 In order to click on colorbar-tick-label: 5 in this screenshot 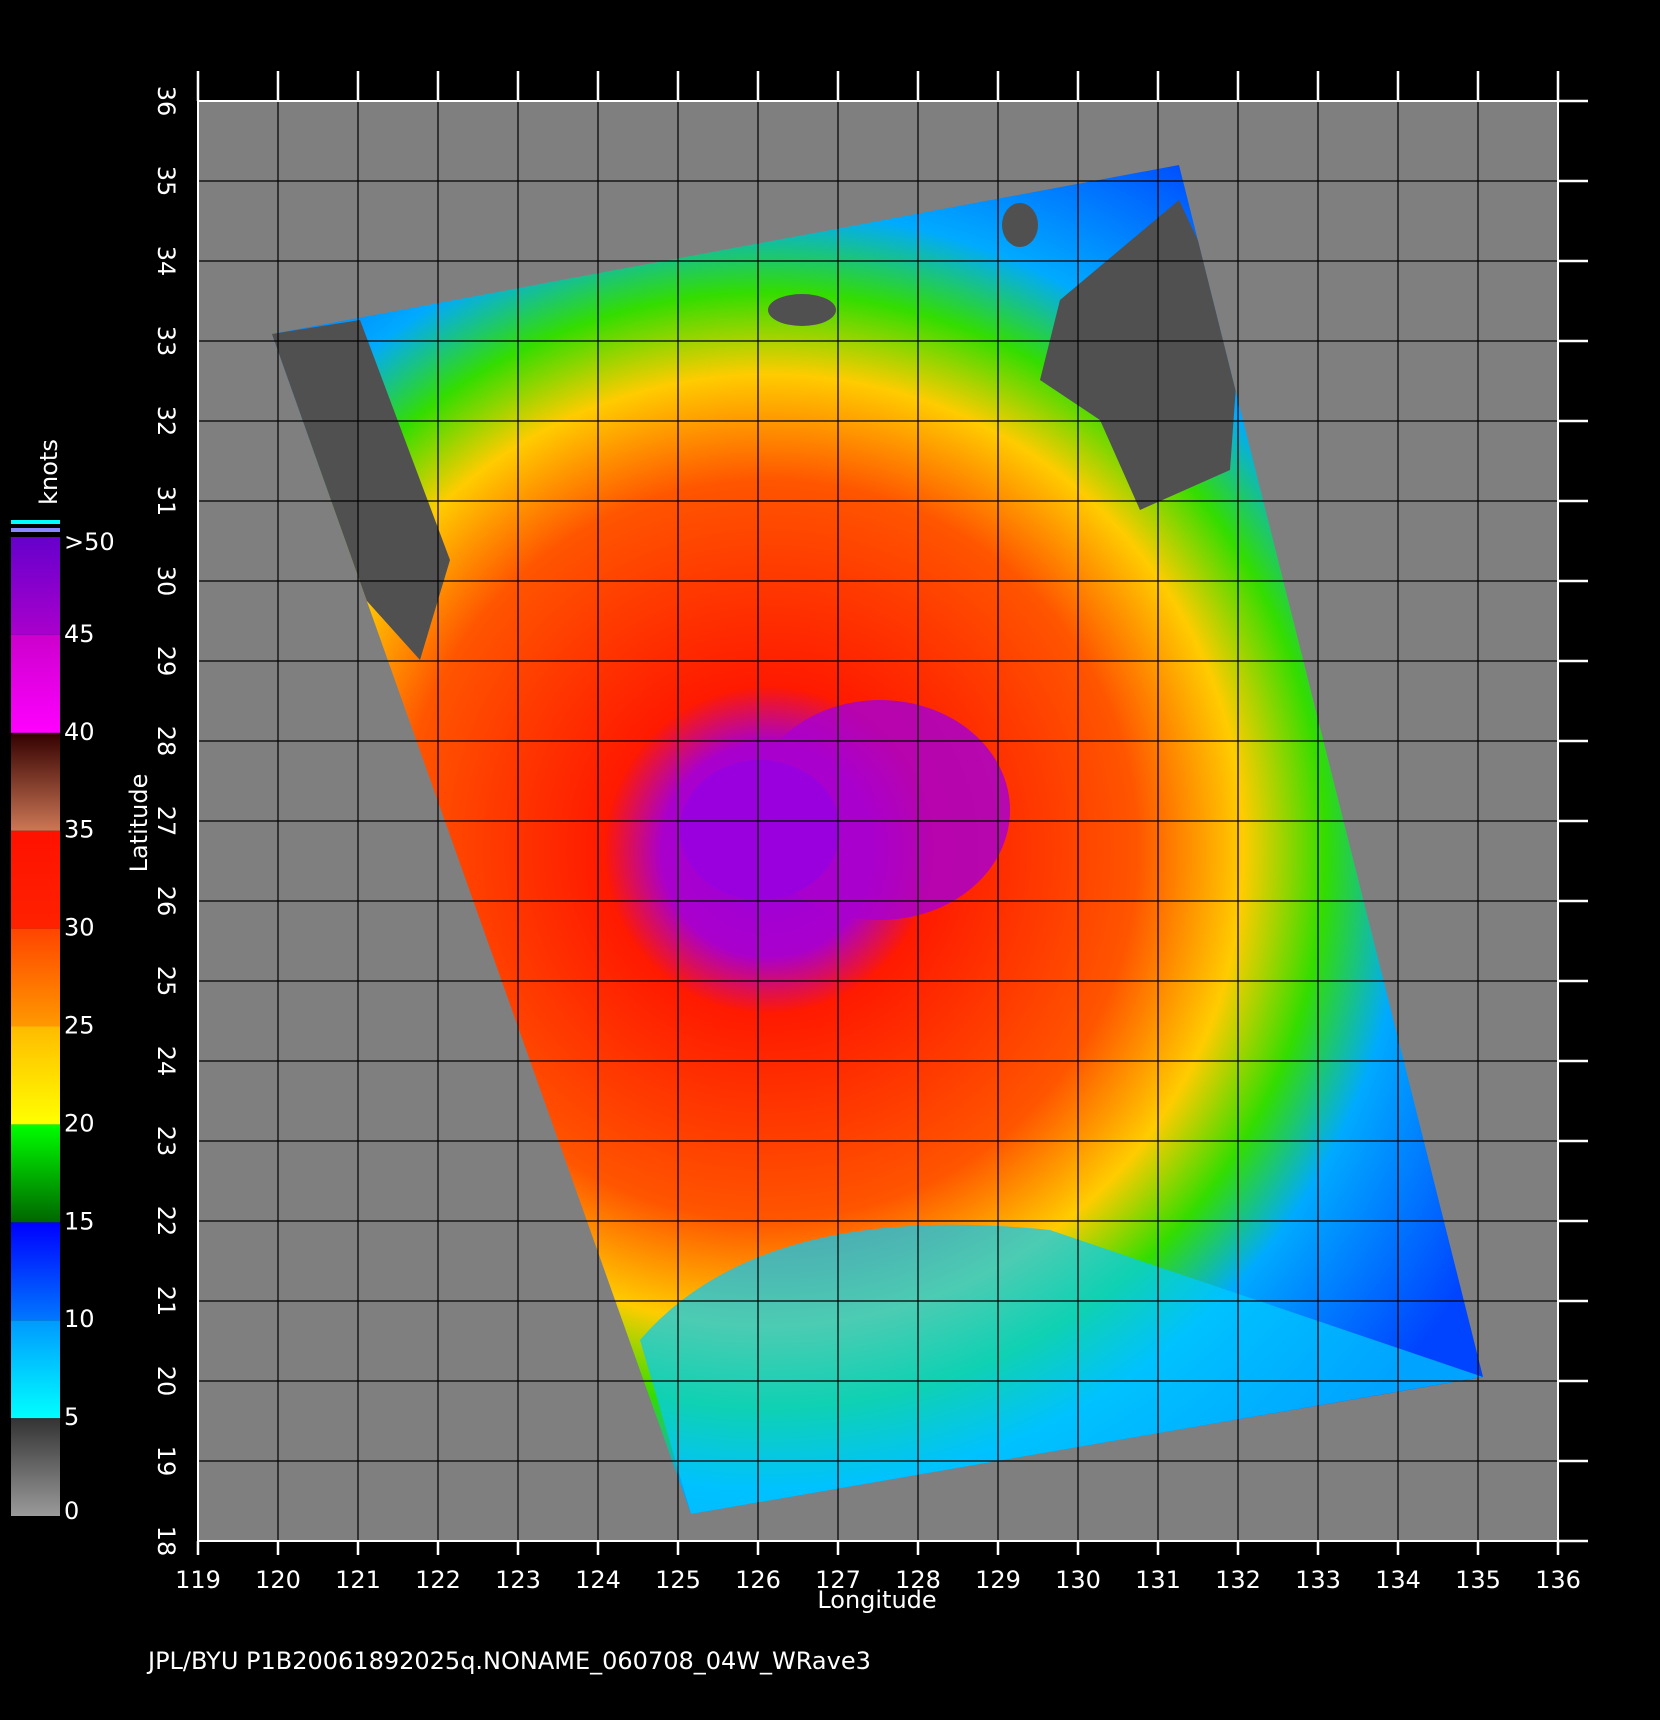, I will do `click(71, 1417)`.